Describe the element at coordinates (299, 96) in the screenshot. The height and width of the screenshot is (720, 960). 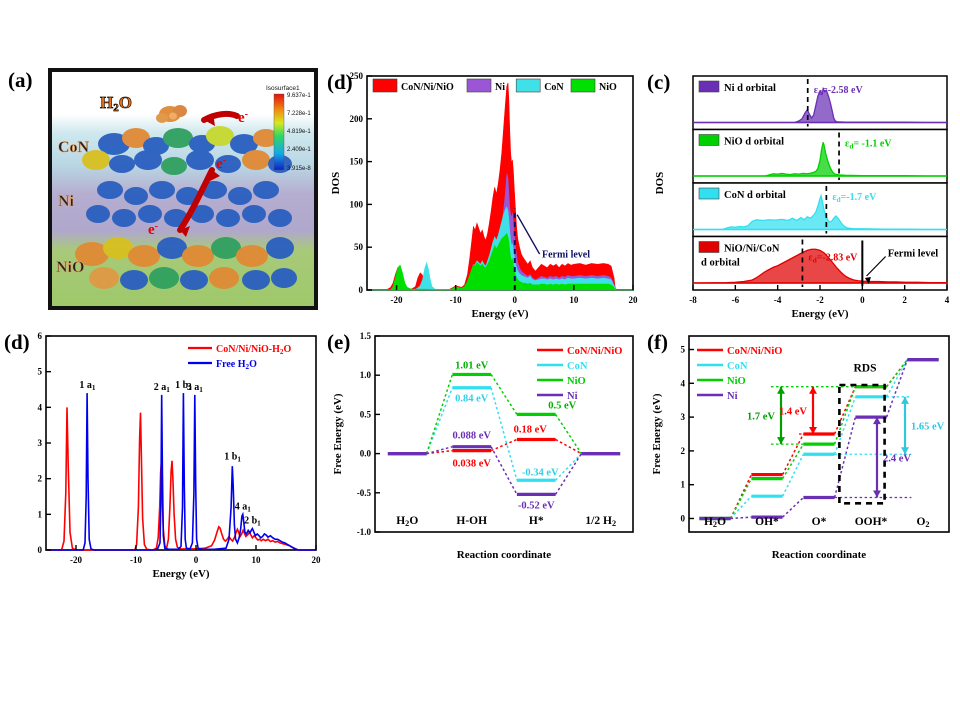
I see `svg-text: 9.637e-1` at that location.